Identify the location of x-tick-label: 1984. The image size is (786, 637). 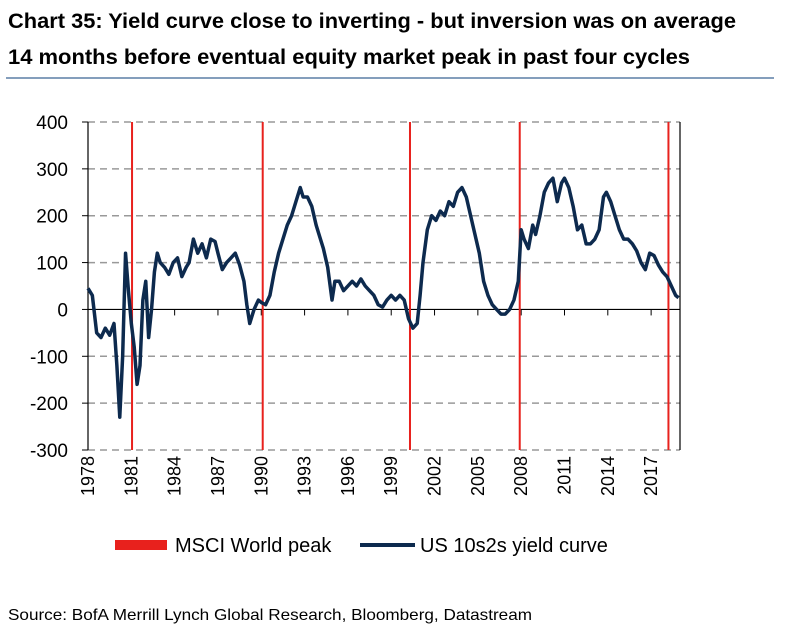
(175, 476).